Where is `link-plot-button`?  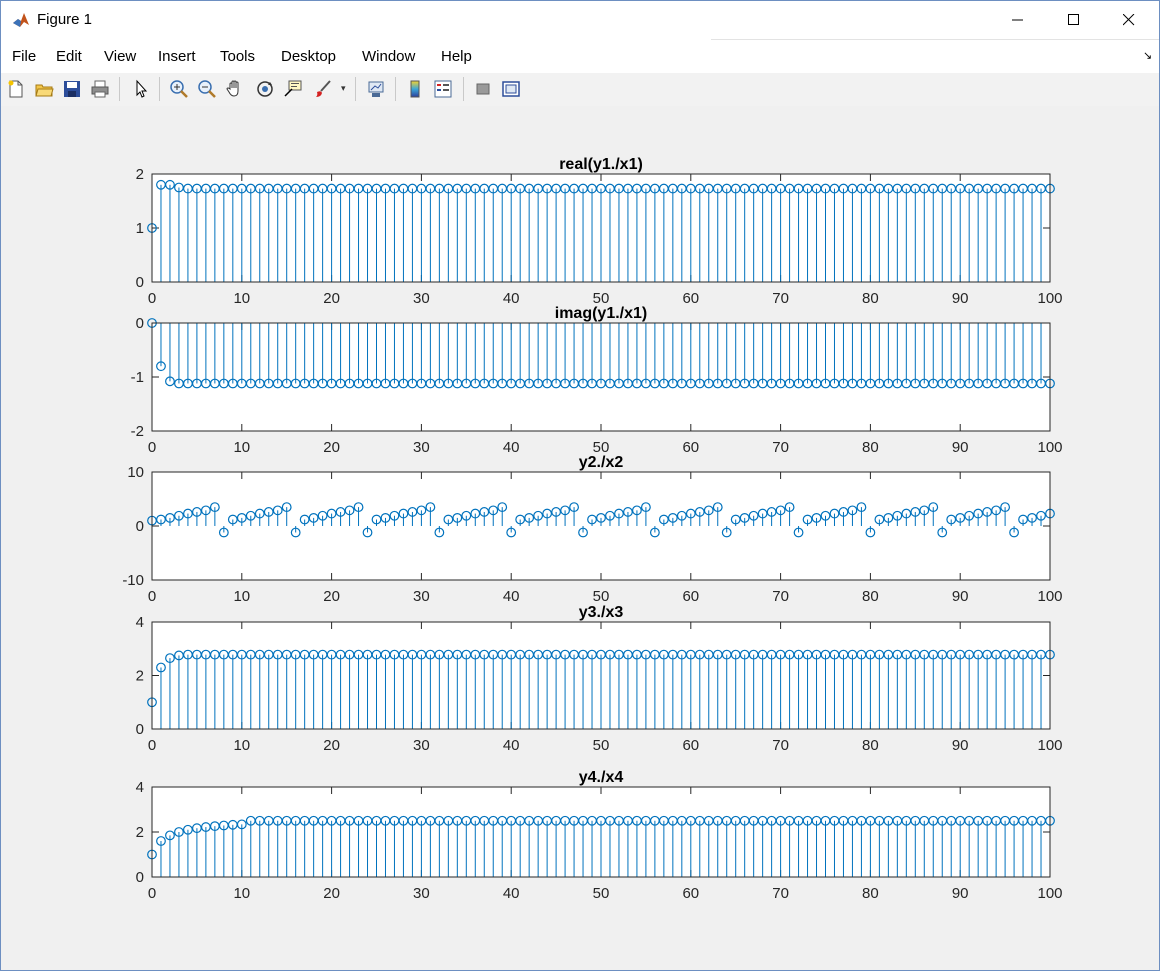
link-plot-button is located at coordinates (376, 89).